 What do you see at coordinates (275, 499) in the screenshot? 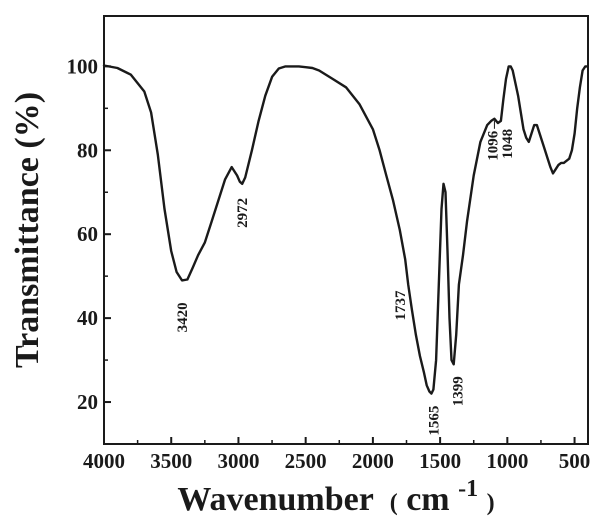
I see `x-axis-title-main: Wavenumber` at bounding box center [275, 499].